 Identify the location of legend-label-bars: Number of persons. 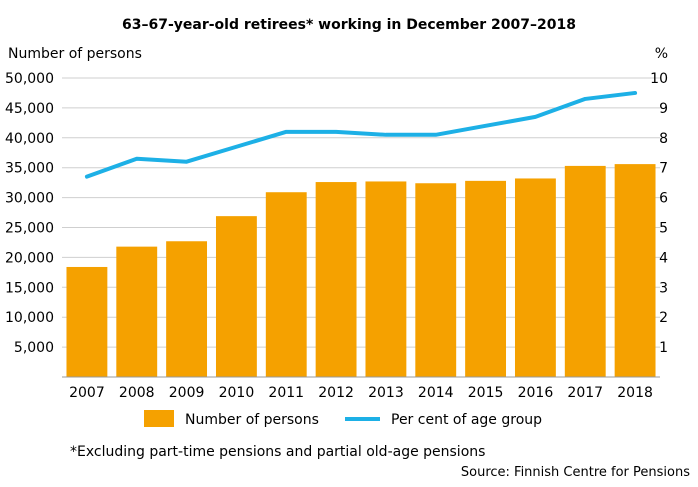
(252, 420).